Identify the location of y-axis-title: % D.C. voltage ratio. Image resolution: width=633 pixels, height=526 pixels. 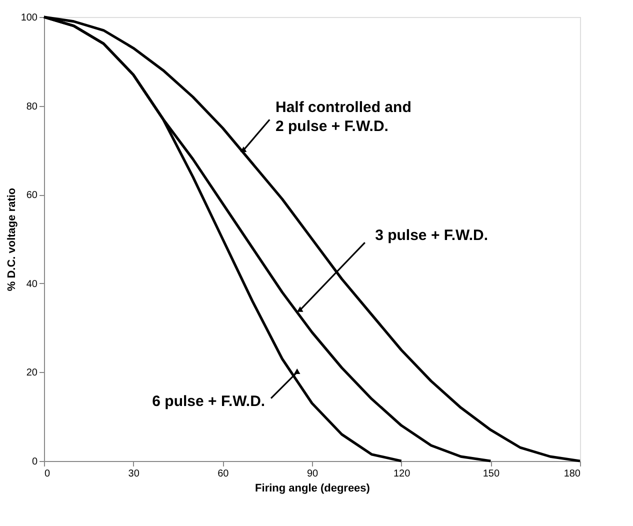
(12, 240).